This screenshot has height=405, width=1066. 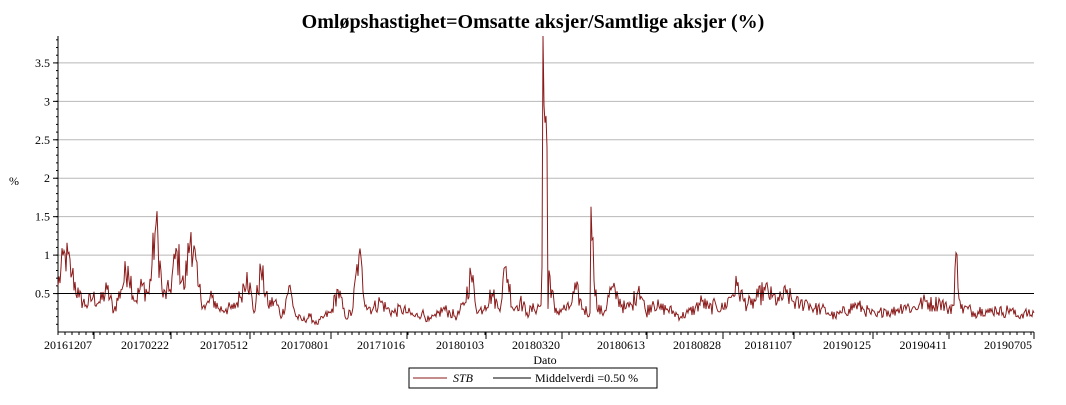 What do you see at coordinates (544, 360) in the screenshot?
I see `x-axis-label: Dato` at bounding box center [544, 360].